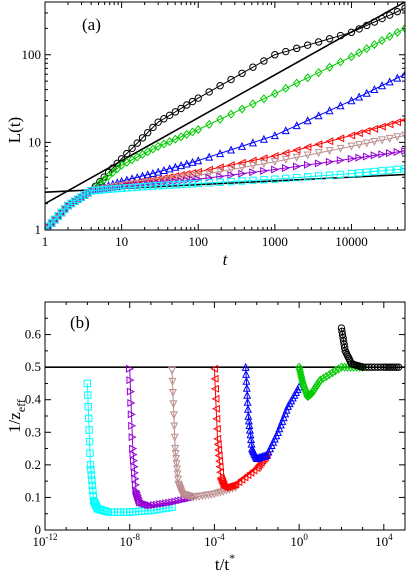 This screenshot has width=415, height=583. What do you see at coordinates (384, 540) in the screenshot?
I see `panel-b-x-tick-label: 10⁴` at bounding box center [384, 540].